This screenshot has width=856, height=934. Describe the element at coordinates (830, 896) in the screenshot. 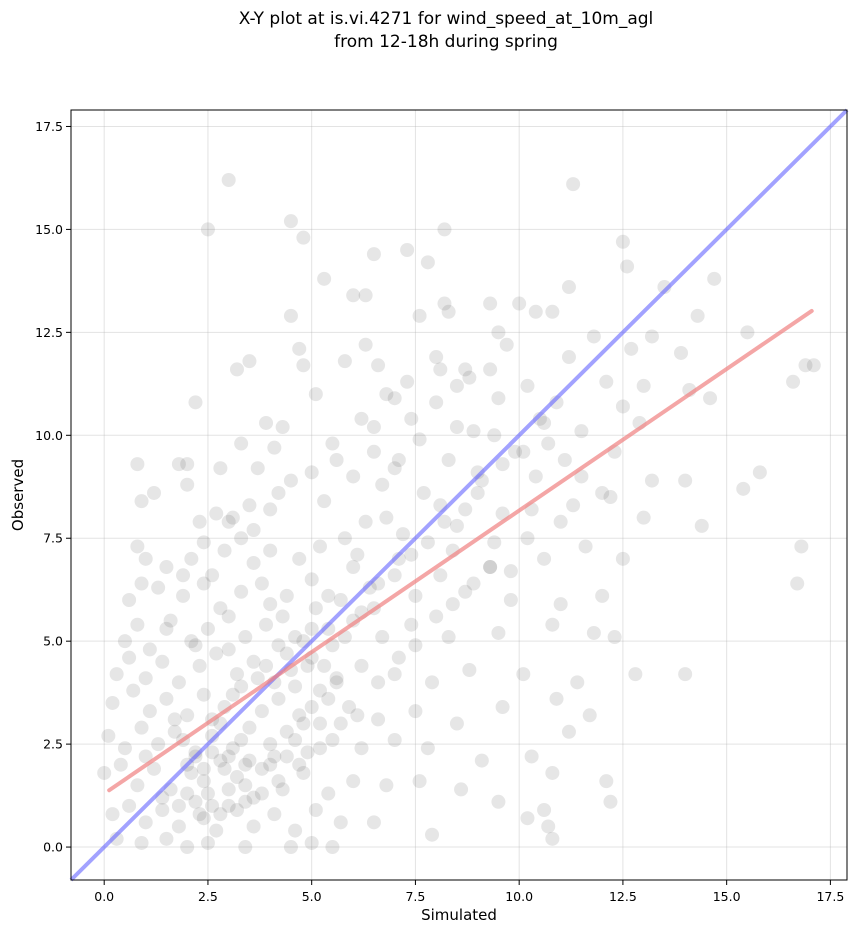

I see `x-tick-label: 17.5` at that location.